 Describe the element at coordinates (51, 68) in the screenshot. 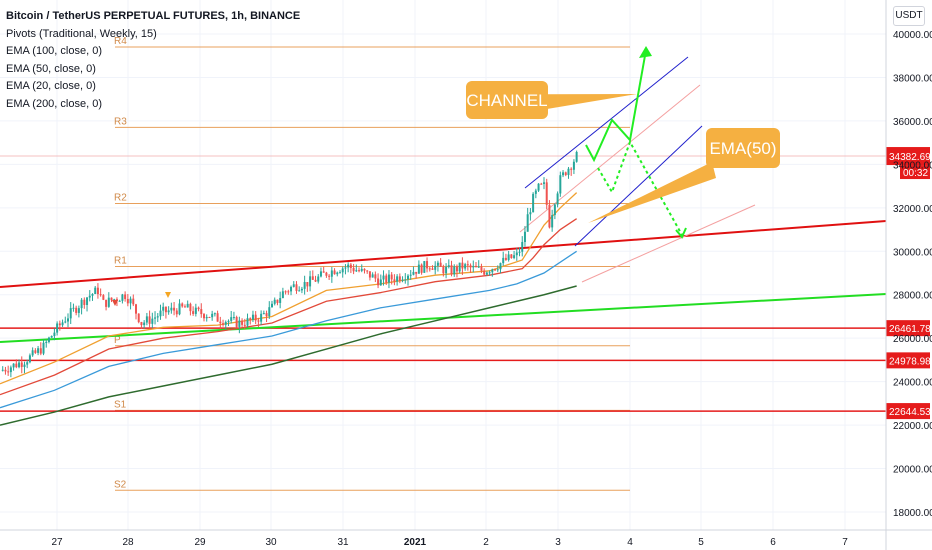

I see `indicator-ema50: EMA (50, close, 0)` at that location.